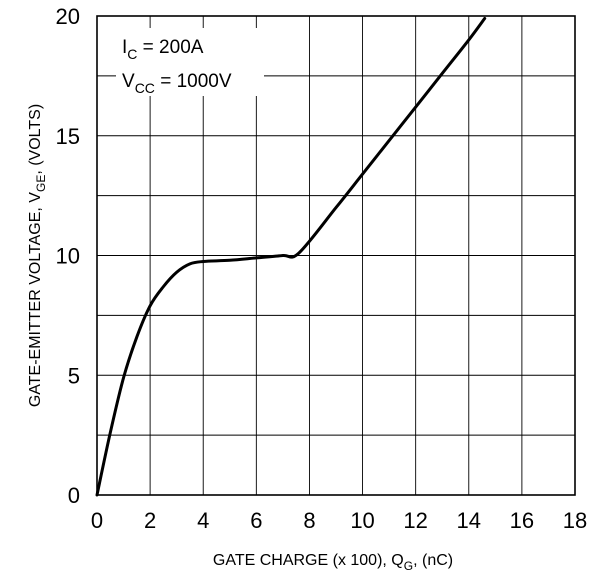  I want to click on x-tick-label-6: 12, so click(415, 520).